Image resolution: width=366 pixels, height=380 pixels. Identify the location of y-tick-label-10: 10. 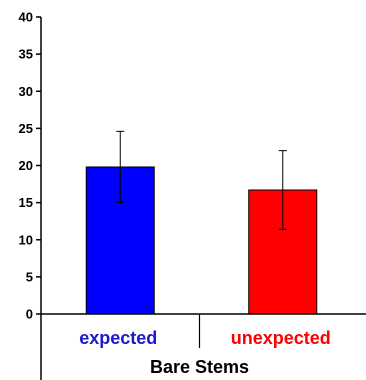
(26, 239).